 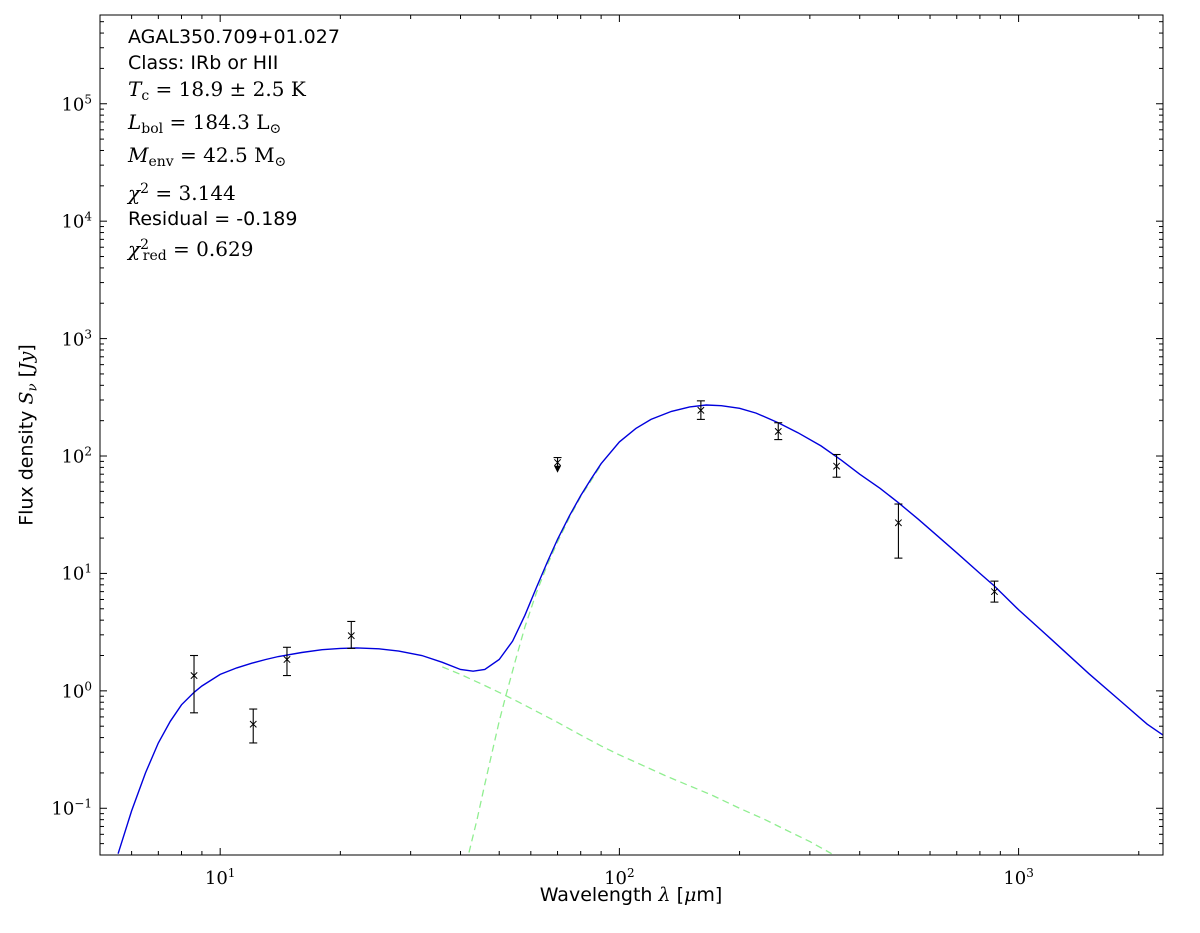 I want to click on annotation-reduced-chi-squared: χ2red = 0.629, so click(x=191, y=250).